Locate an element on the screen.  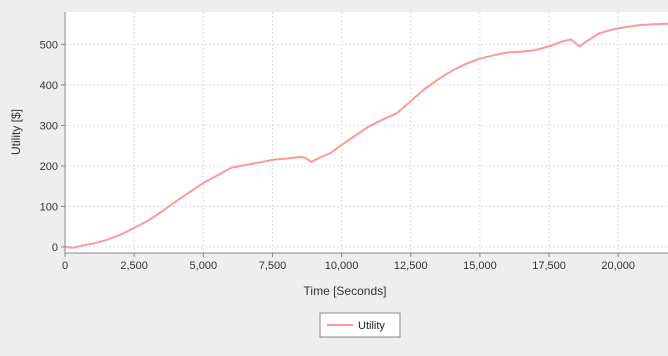
x-tick-label: 7,500 is located at coordinates (273, 266).